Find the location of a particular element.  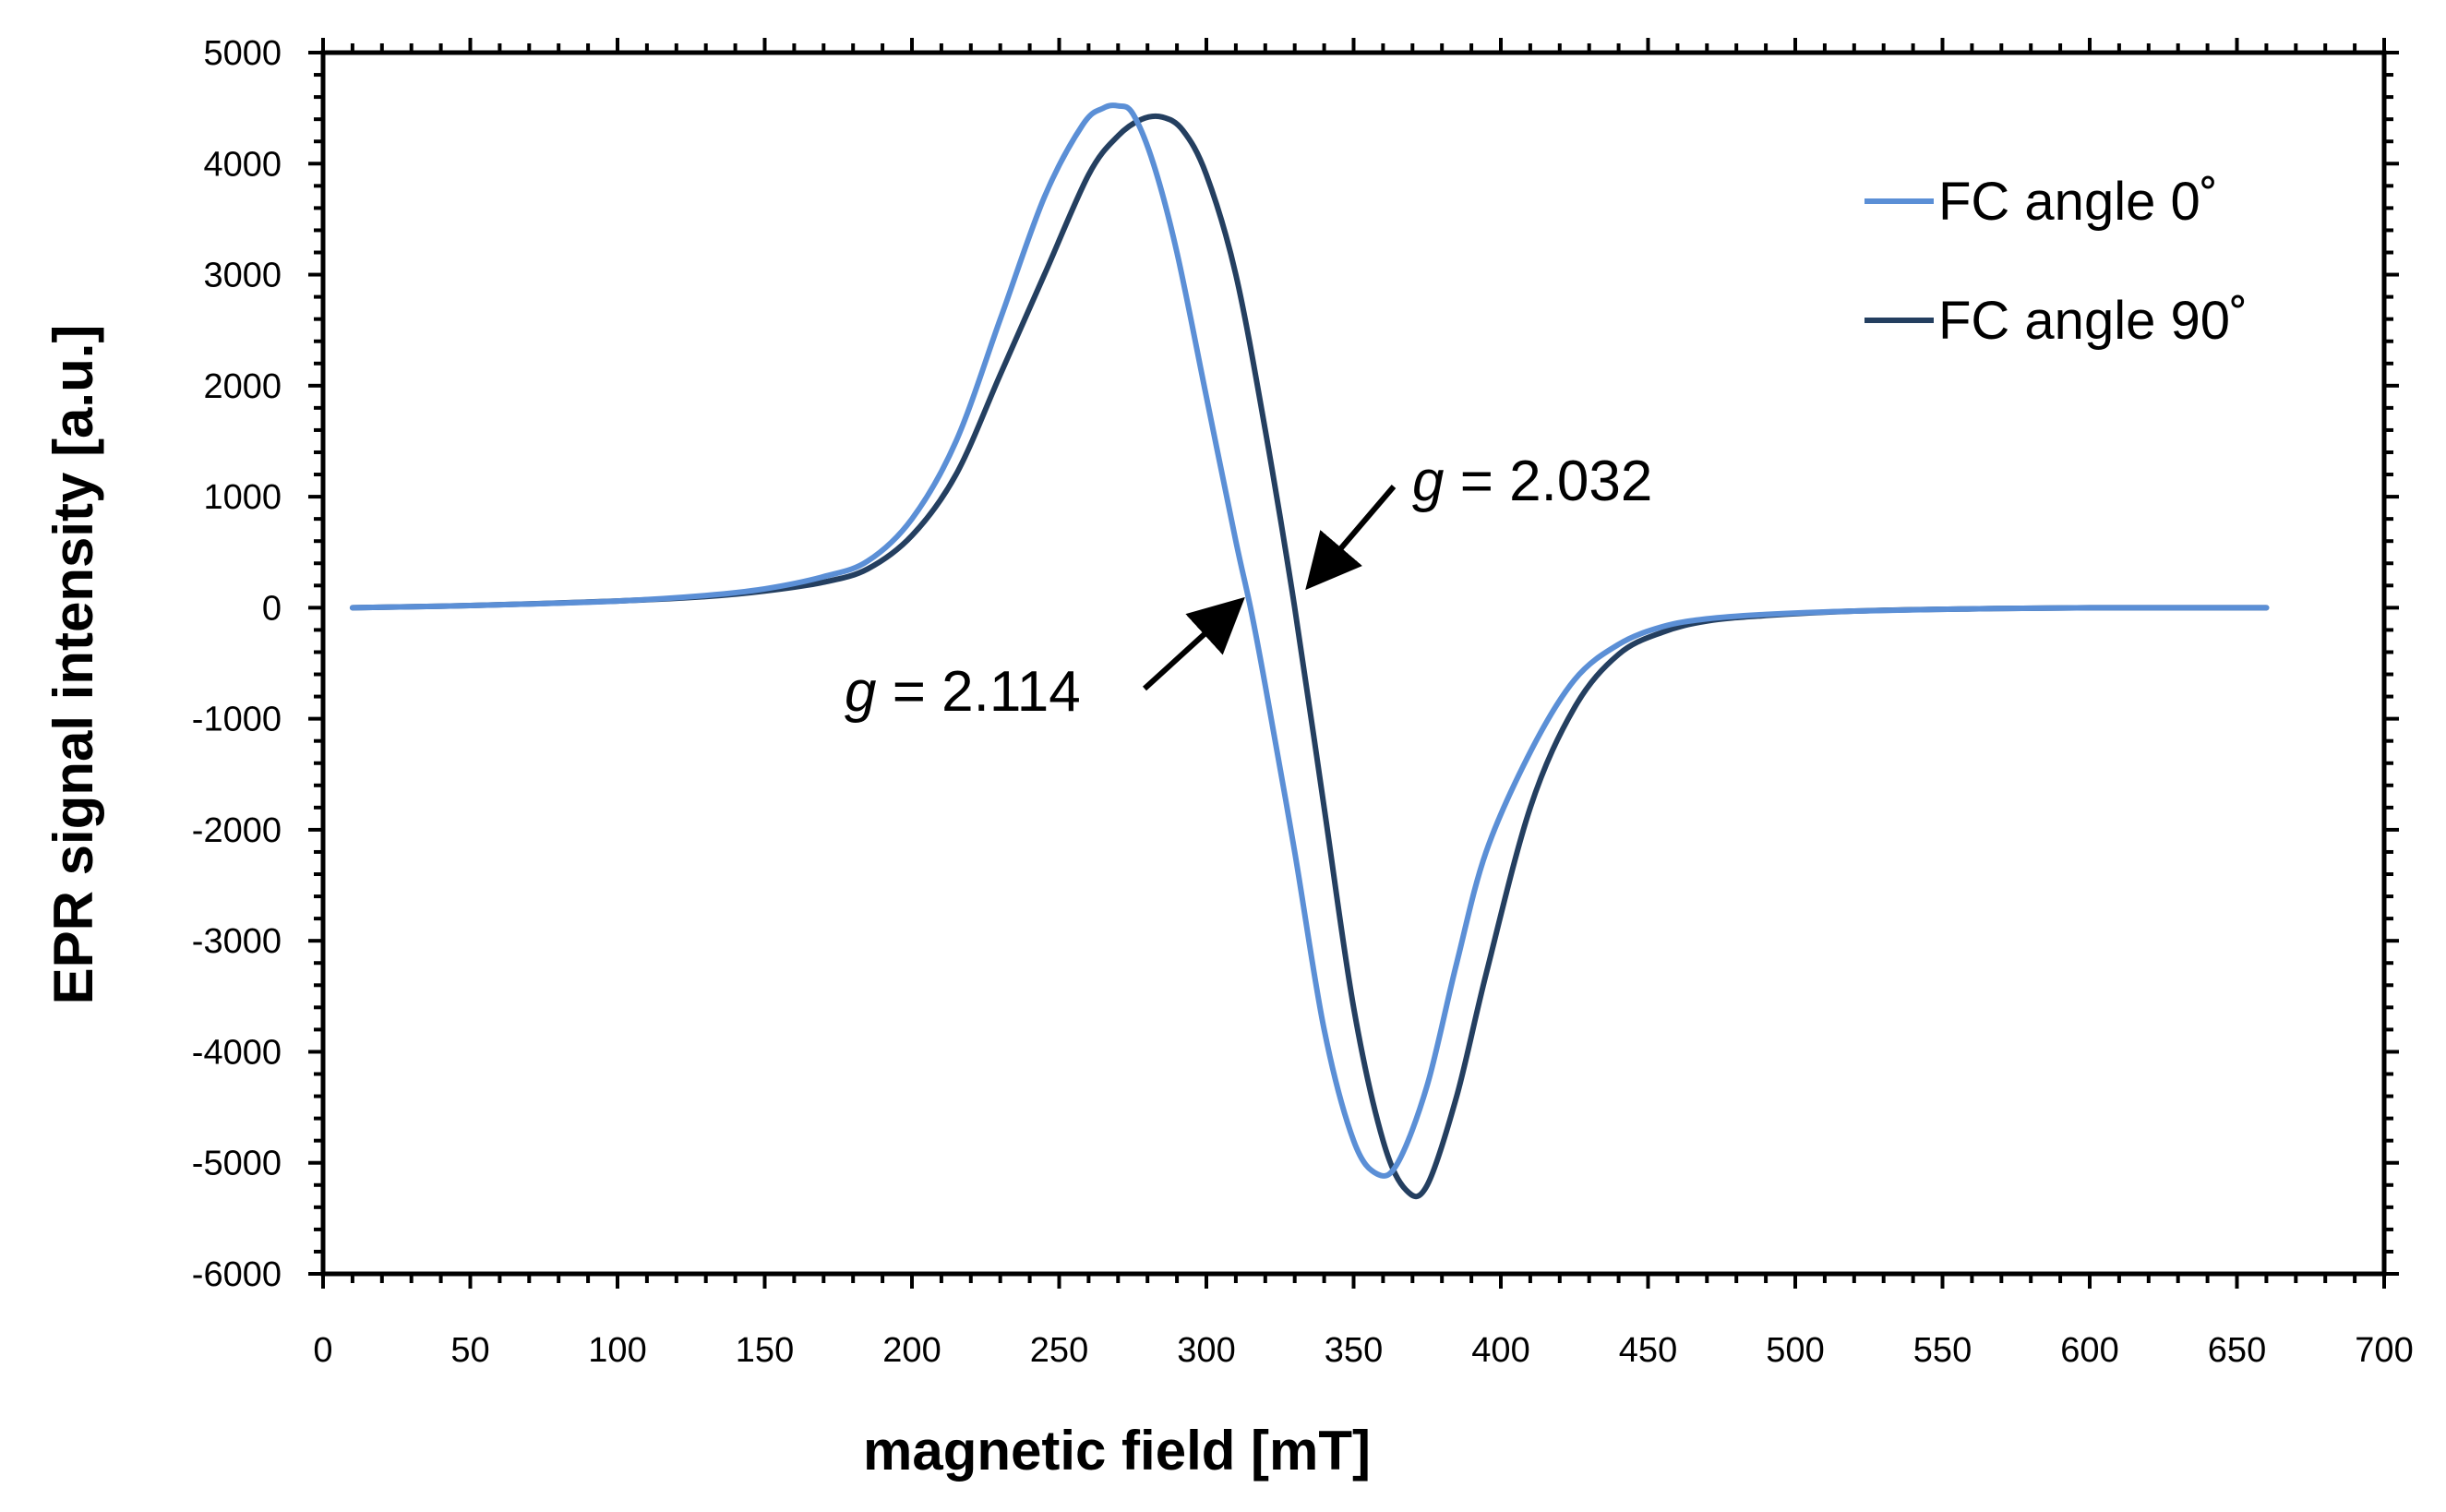

x-tick-label: 550 is located at coordinates (1942, 1350).